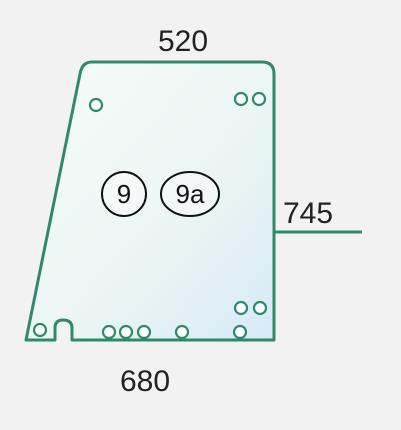 Image resolution: width=401 pixels, height=430 pixels. Describe the element at coordinates (183, 41) in the screenshot. I see `dimension-top: 520` at that location.